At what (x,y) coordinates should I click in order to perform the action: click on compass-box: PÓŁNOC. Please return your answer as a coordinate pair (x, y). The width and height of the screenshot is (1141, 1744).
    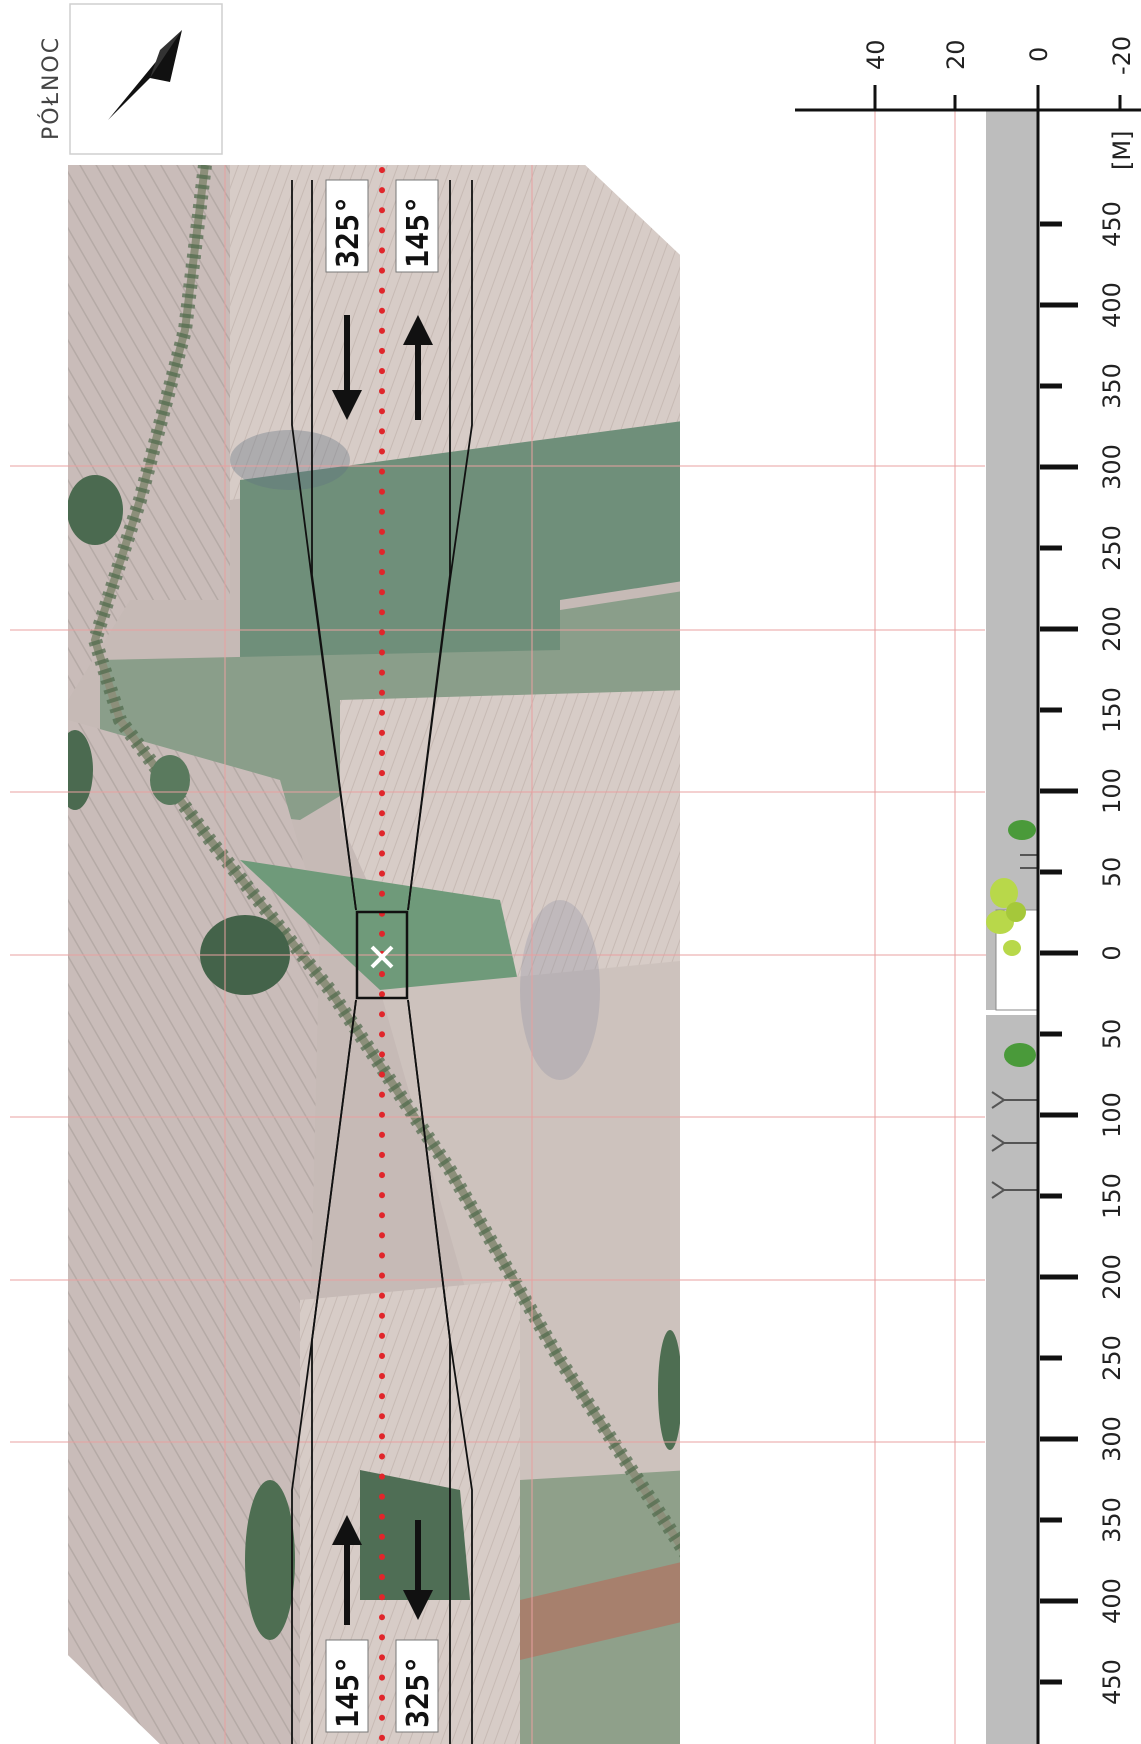
    Looking at the image, I should click on (130, 79).